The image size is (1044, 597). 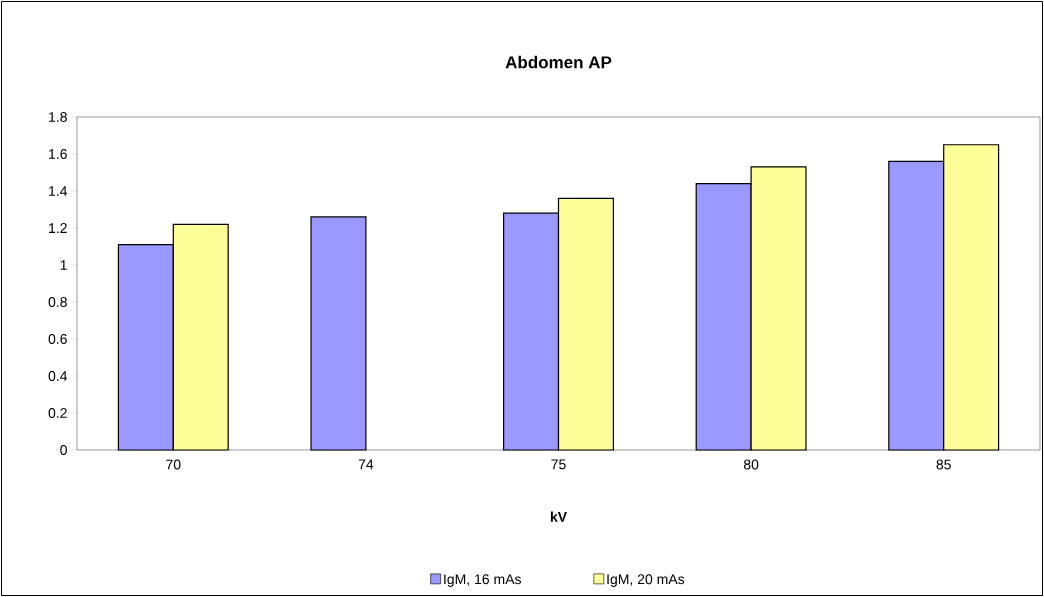 What do you see at coordinates (558, 62) in the screenshot?
I see `chart-title: Abdomen AP` at bounding box center [558, 62].